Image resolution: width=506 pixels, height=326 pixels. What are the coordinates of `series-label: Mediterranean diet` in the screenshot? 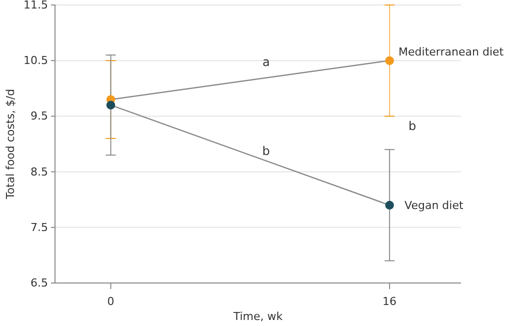 It's located at (451, 52).